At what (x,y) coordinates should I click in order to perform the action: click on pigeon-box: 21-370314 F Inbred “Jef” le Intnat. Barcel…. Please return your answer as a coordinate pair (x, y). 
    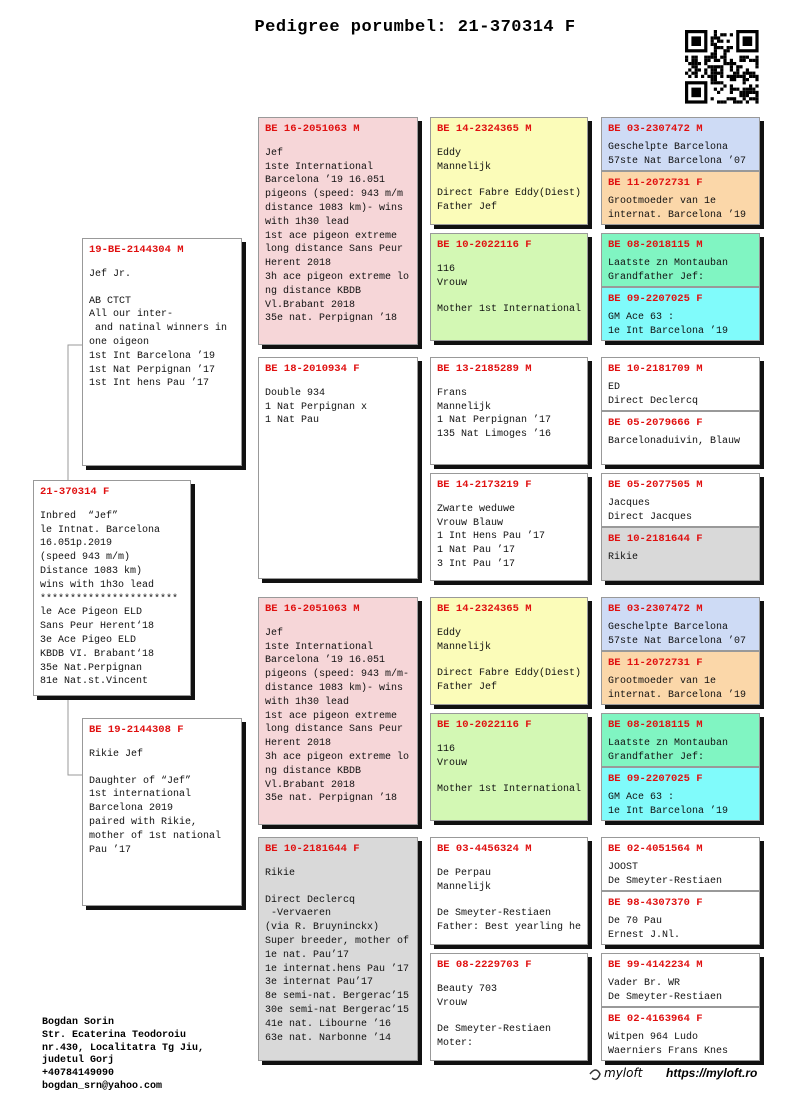
    Looking at the image, I should click on (112, 588).